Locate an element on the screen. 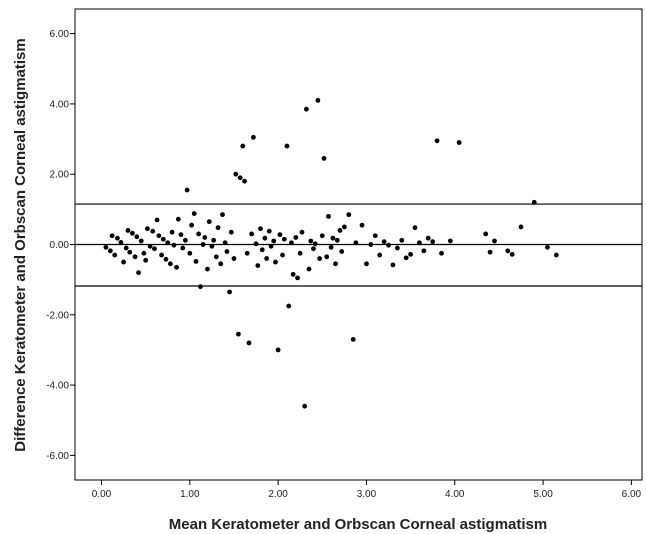 This screenshot has width=646, height=534. y-tick-label: 6.00 is located at coordinates (60, 34).